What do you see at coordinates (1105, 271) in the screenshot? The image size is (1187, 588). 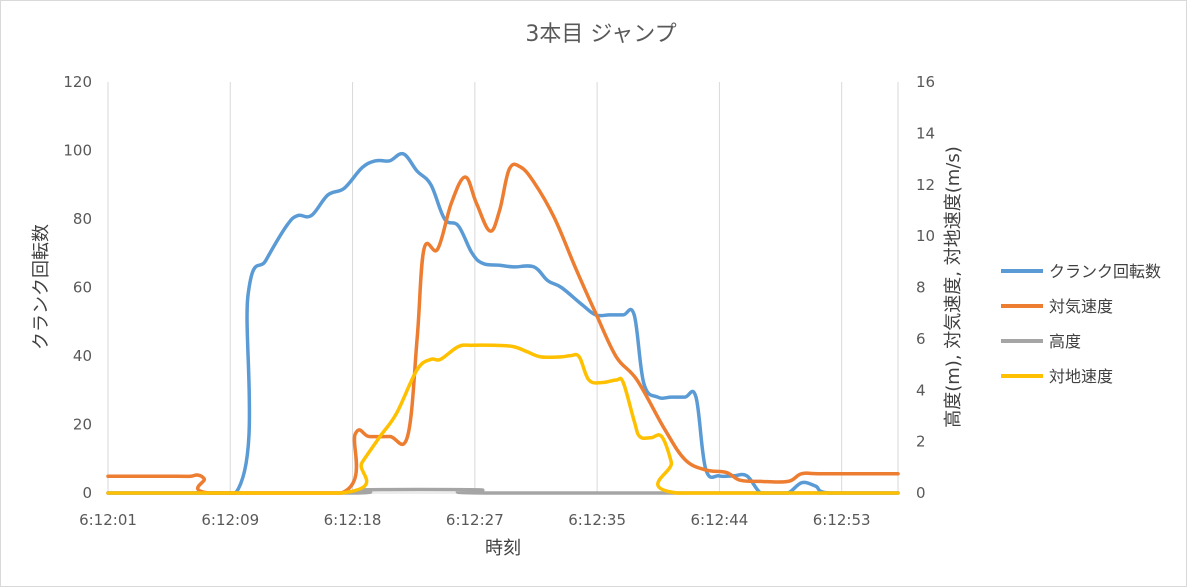 I see `legend-label: クランク回転数` at bounding box center [1105, 271].